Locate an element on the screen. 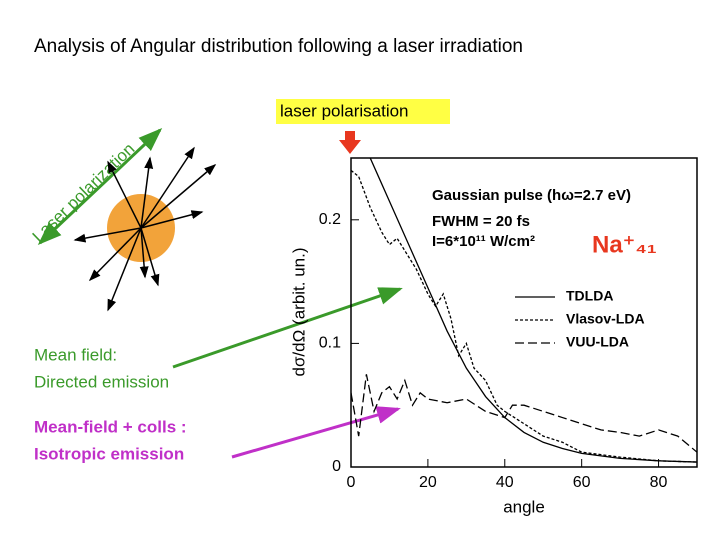 The width and height of the screenshot is (720, 545). x-axis-label: angle is located at coordinates (524, 506).